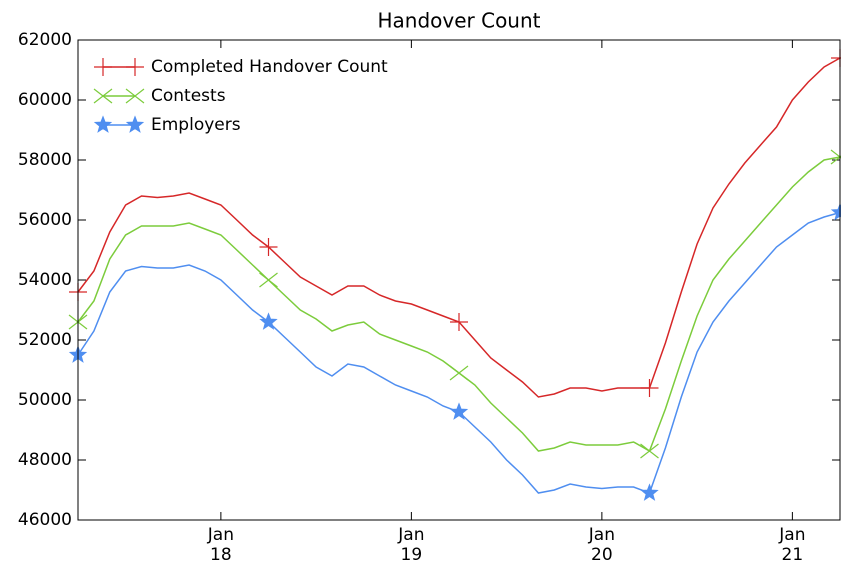  Describe the element at coordinates (45, 460) in the screenshot. I see `y-tick-label: 48000` at that location.